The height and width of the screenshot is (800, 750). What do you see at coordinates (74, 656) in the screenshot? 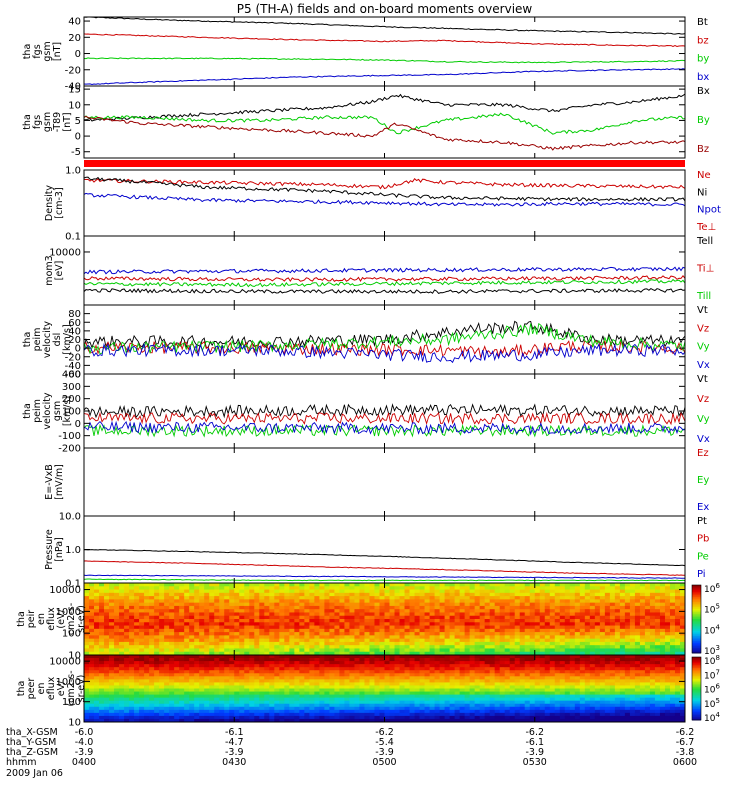
I see `y-tick-label: 10` at bounding box center [74, 656].